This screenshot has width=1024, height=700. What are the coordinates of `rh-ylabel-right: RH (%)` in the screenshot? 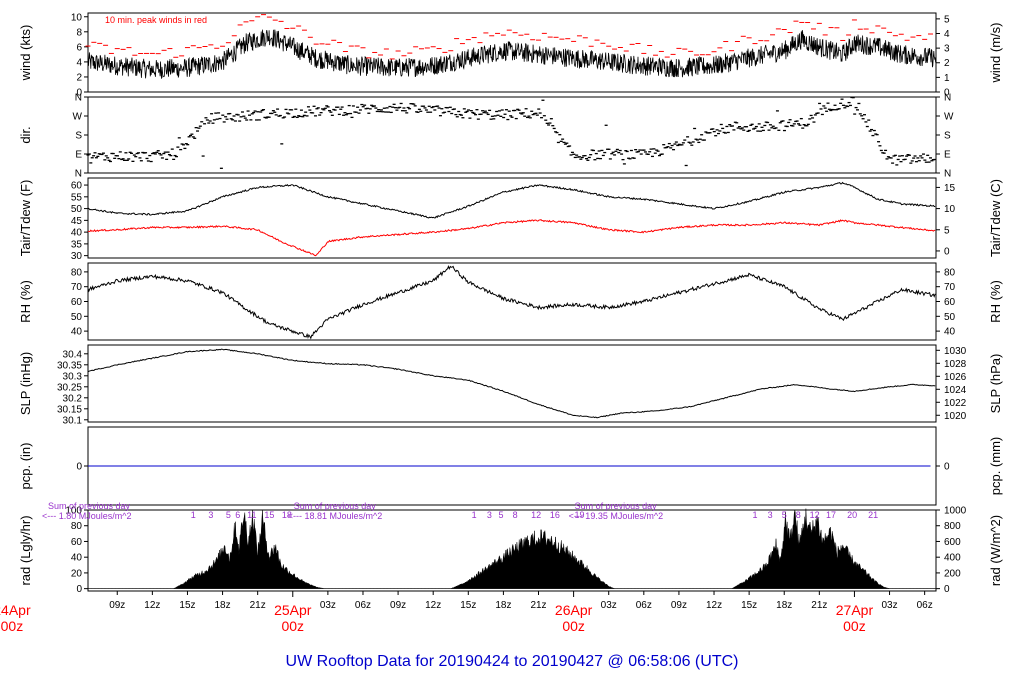 It's located at (995, 301).